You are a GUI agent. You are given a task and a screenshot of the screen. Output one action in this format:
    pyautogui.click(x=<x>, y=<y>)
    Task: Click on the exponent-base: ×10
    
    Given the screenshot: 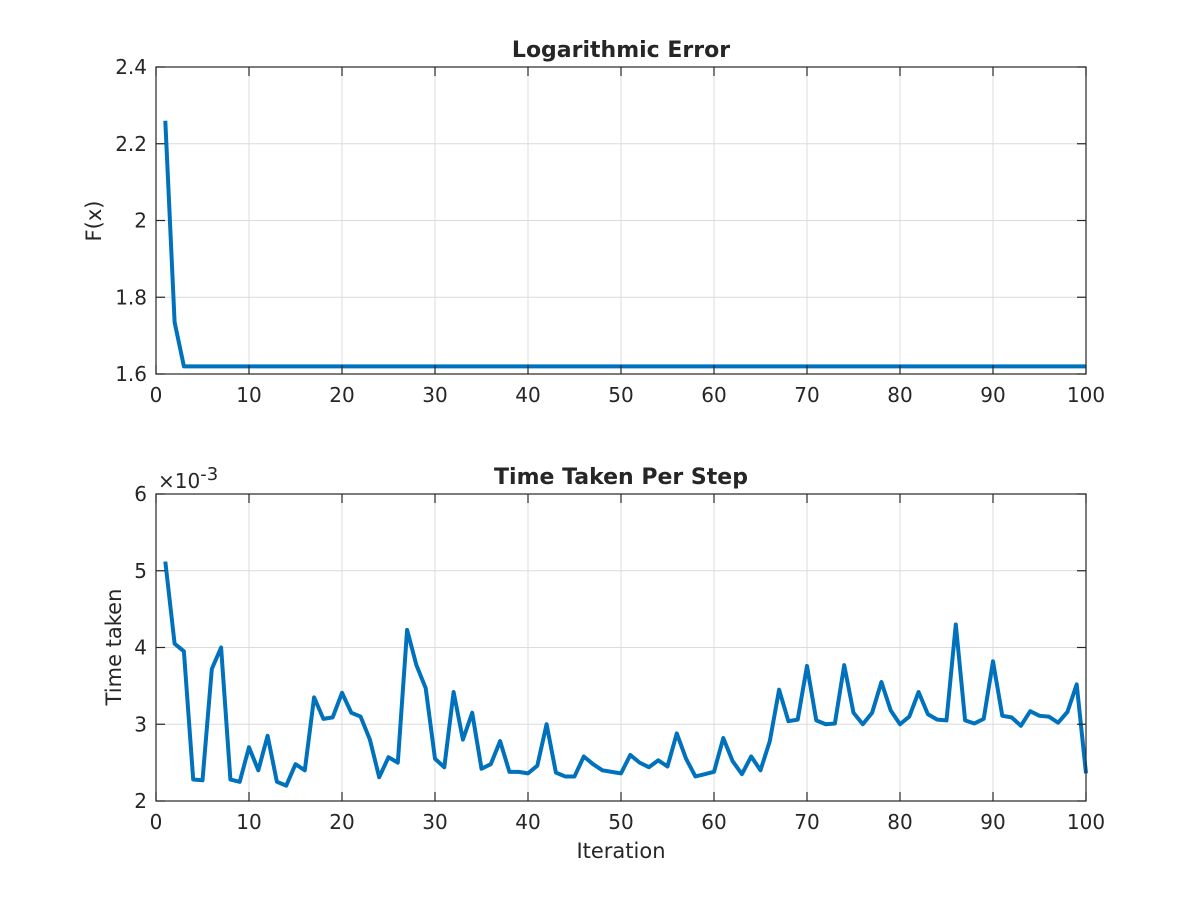 What is the action you would take?
    pyautogui.click(x=179, y=481)
    